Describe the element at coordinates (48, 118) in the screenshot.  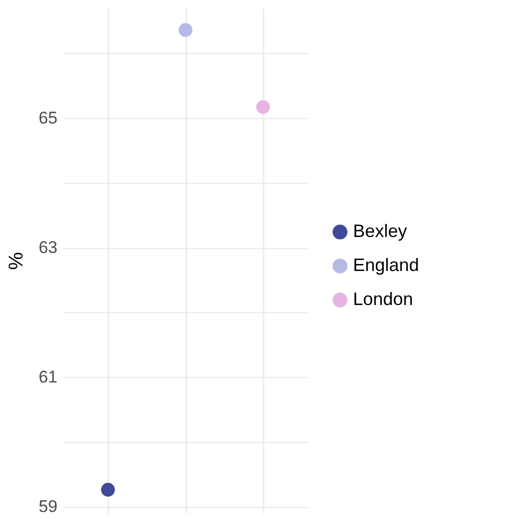
I see `y-tick-label: 65` at that location.